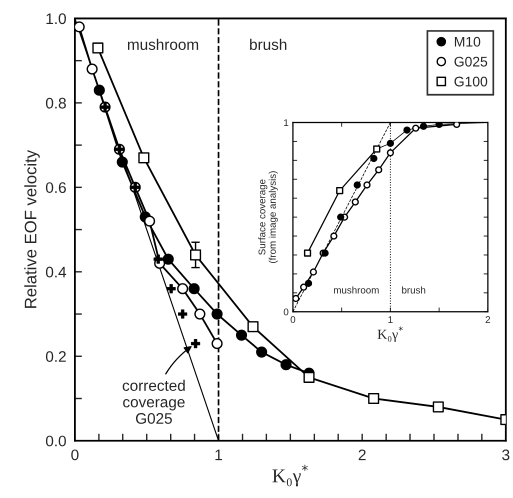  I want to click on legend-label: G025, so click(471, 61).